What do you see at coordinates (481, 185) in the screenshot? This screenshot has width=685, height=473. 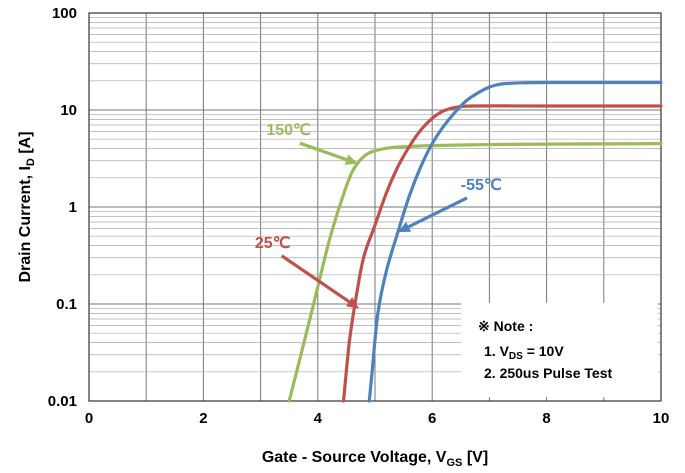 I see `series-label: -55℃` at bounding box center [481, 185].